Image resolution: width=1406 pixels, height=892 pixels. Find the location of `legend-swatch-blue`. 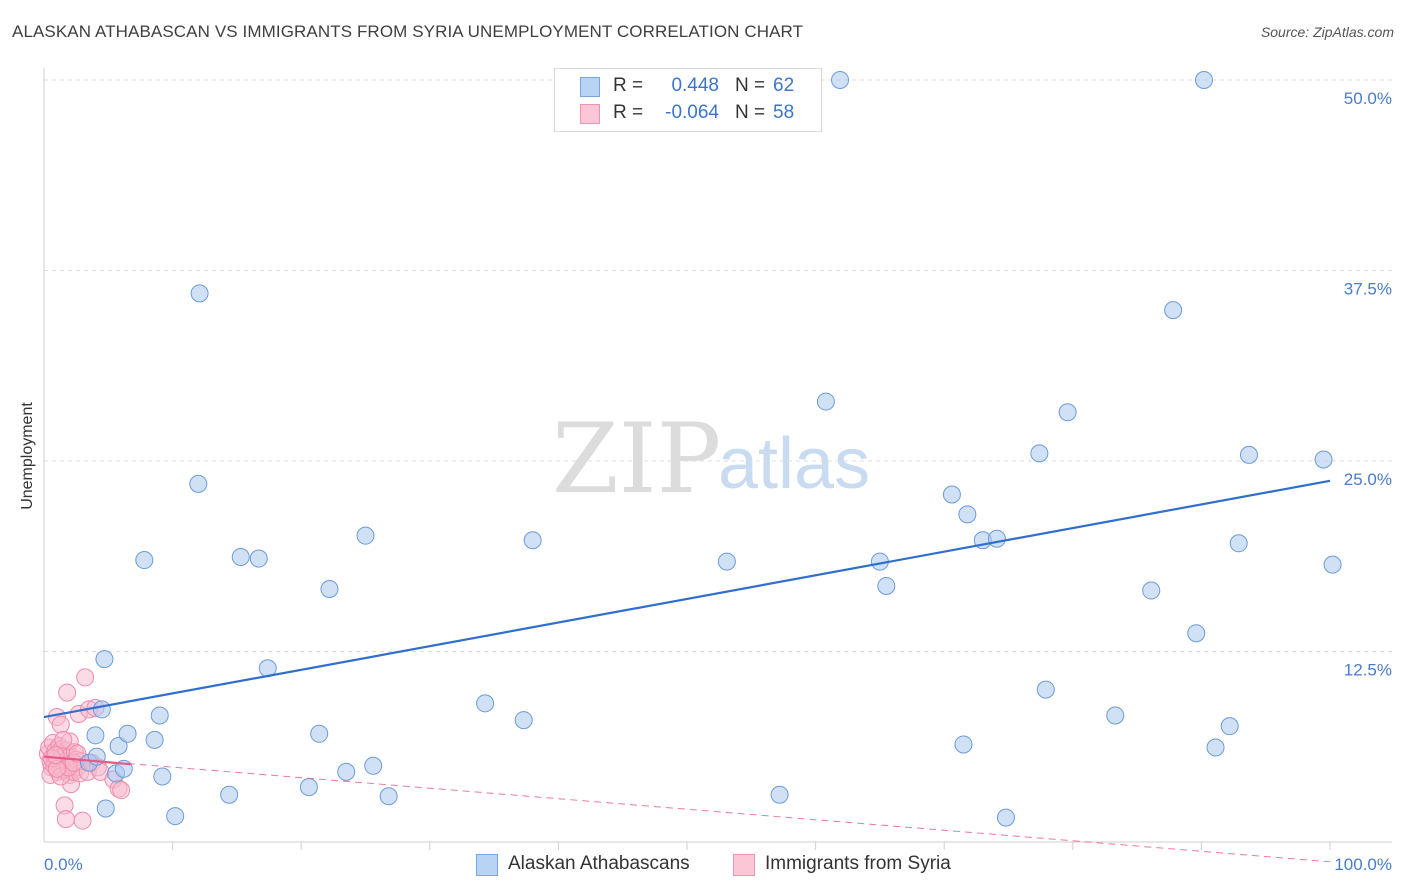

legend-swatch-blue is located at coordinates (487, 865).